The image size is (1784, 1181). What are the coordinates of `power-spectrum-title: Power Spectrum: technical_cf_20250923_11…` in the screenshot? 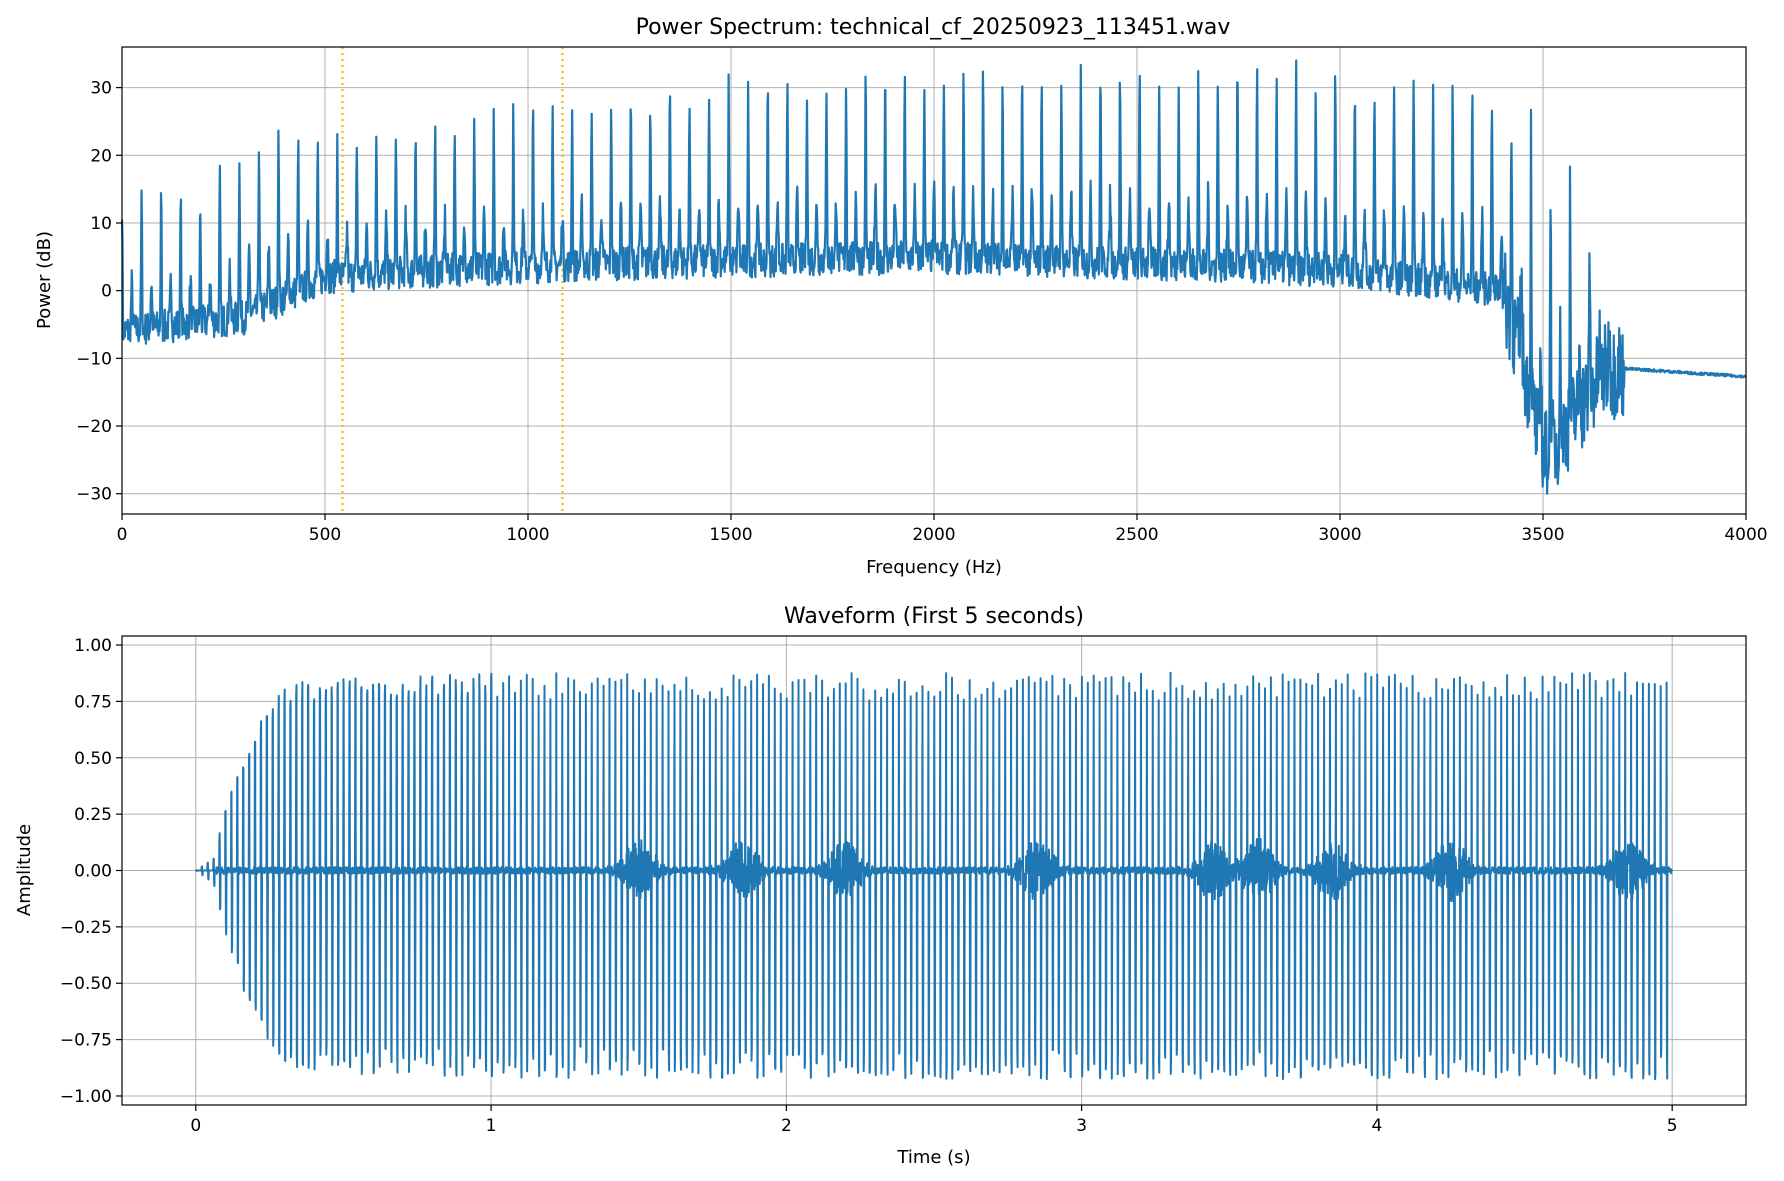 It's located at (933, 27).